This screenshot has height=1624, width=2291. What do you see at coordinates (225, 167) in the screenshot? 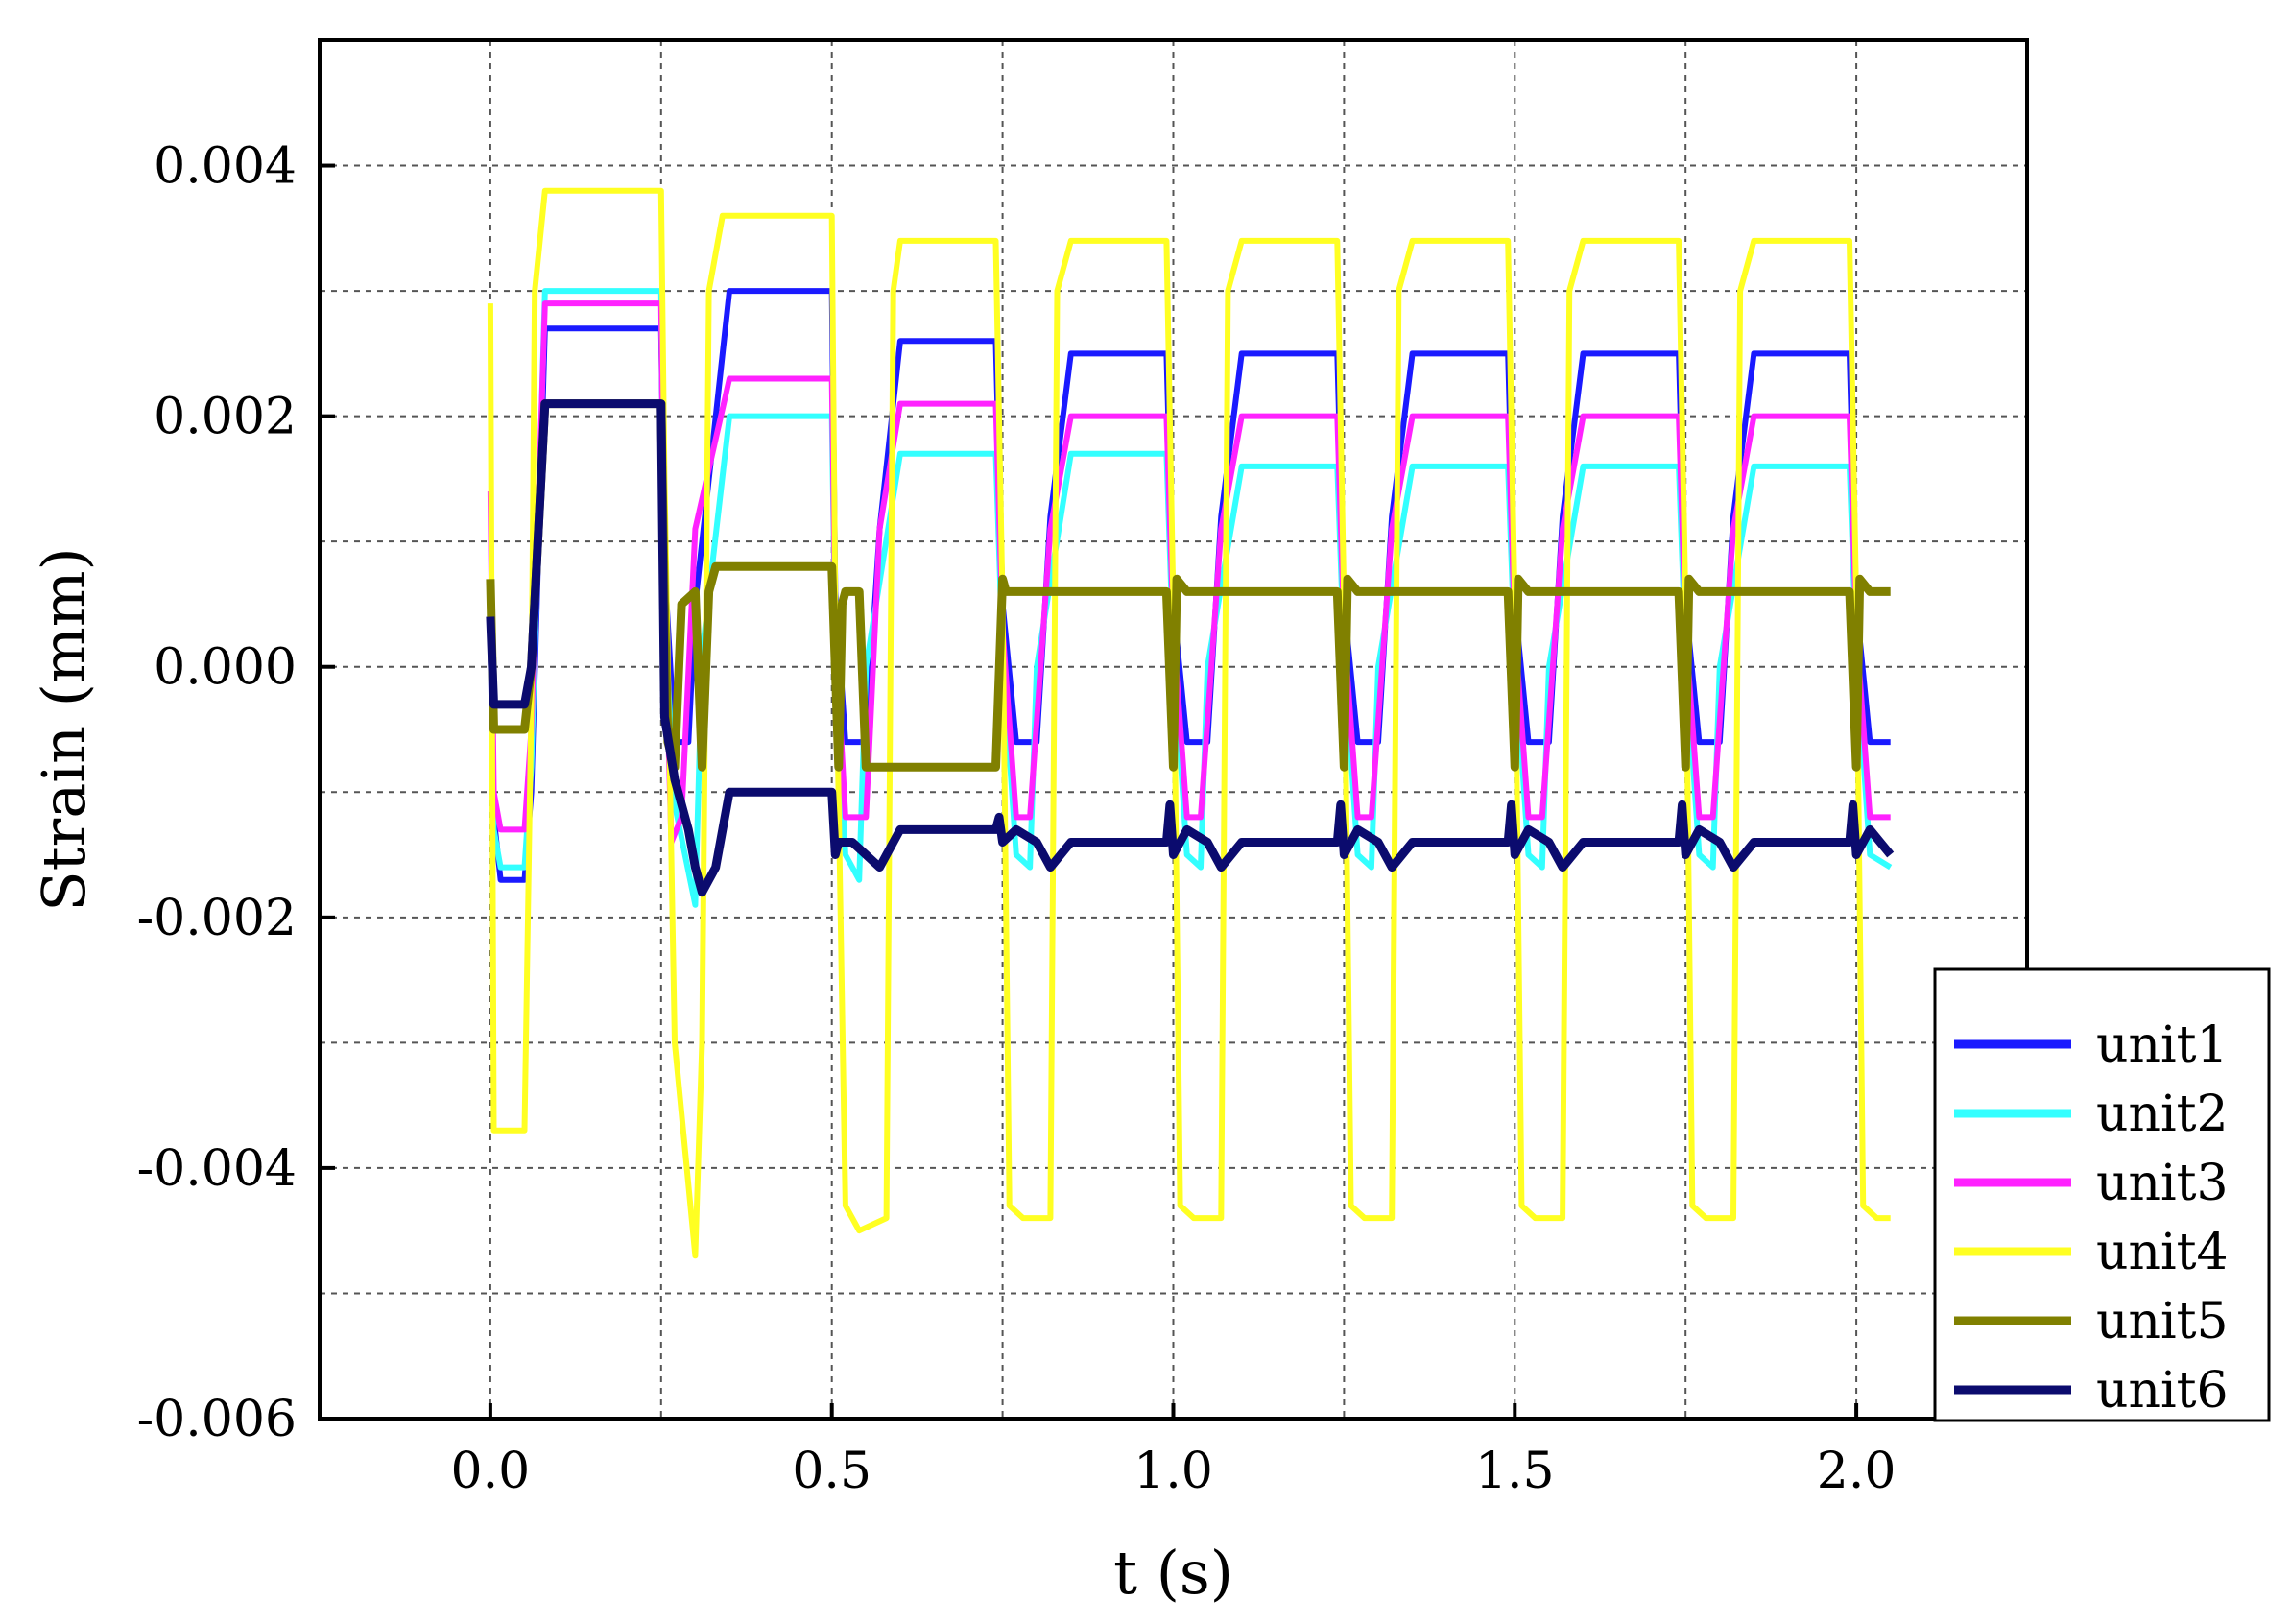
I see `y-tick-label: 0.004` at bounding box center [225, 167].